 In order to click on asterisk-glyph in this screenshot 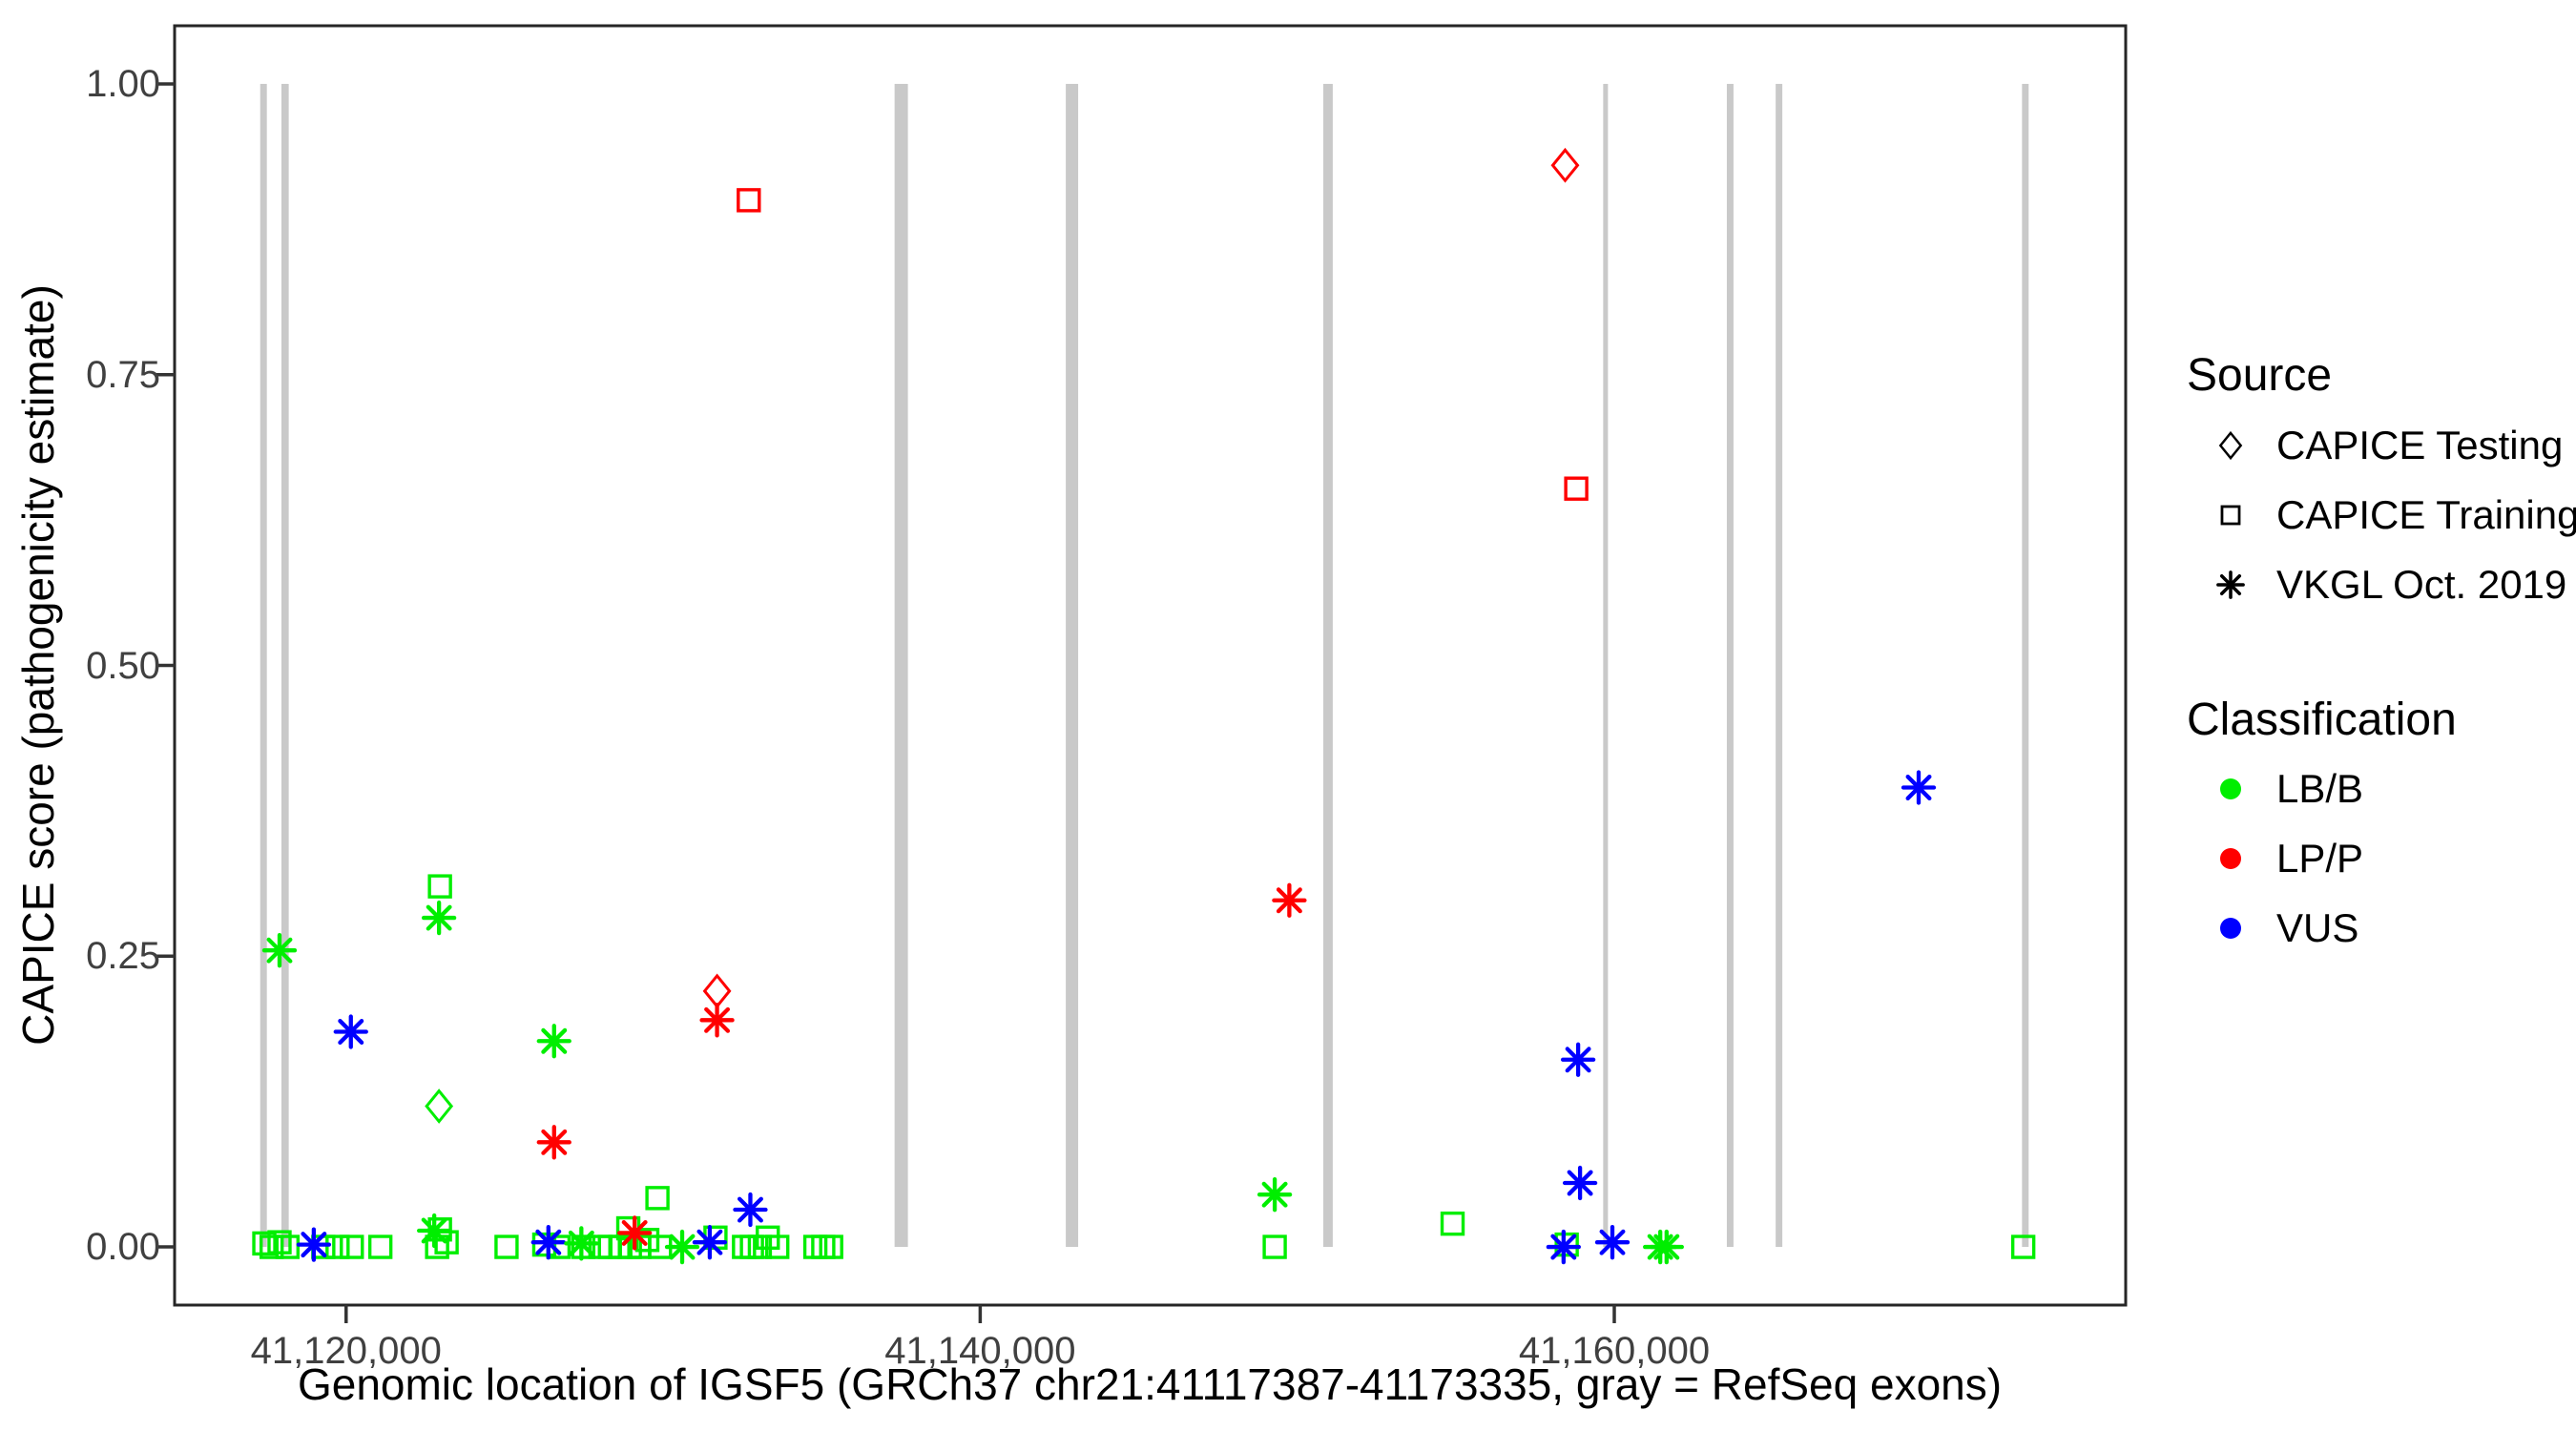, I will do `click(2230, 584)`.